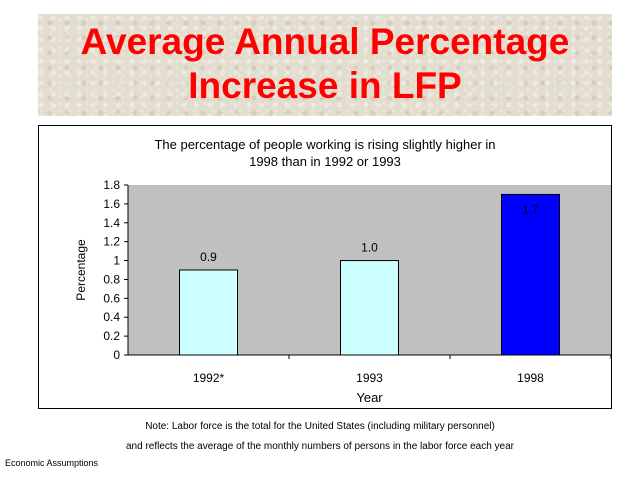 The image size is (640, 480). I want to click on x-axis-title: Year, so click(369, 397).